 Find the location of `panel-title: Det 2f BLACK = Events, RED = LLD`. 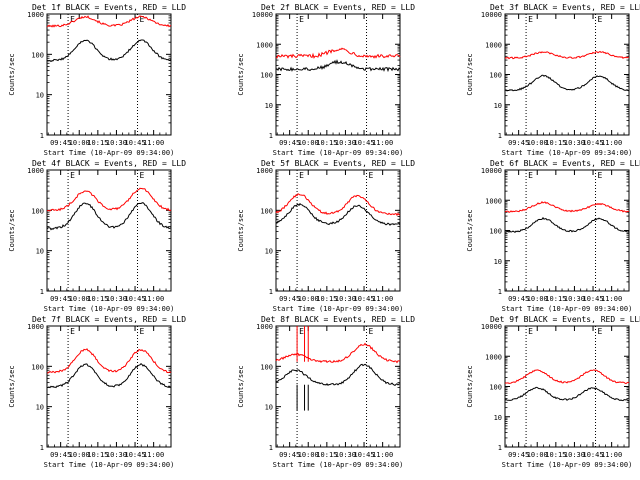

panel-title: Det 2f BLACK = Events, RED = LLD is located at coordinates (338, 7).